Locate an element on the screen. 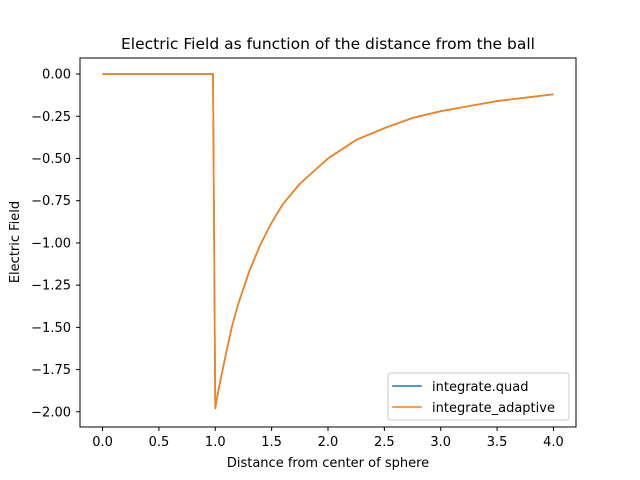  x-tick-label: 3.5 is located at coordinates (497, 442).